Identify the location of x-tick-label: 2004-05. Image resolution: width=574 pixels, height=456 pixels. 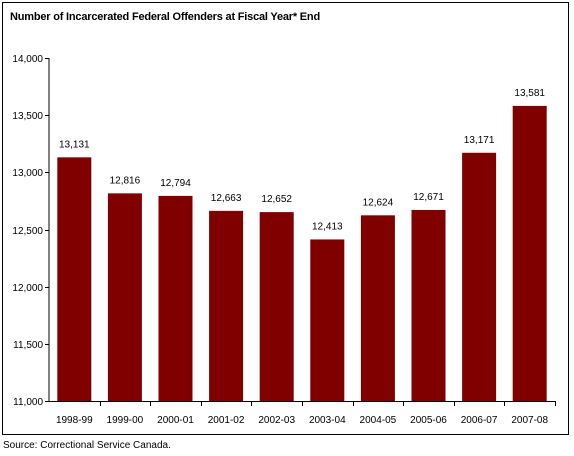
(378, 420).